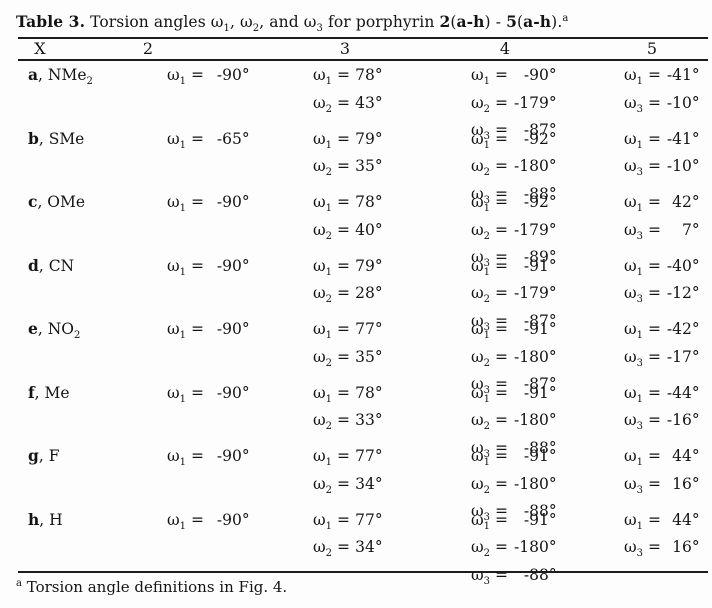  What do you see at coordinates (392, 143) in the screenshot?
I see `torsion-angle-line: ω1 = 79°` at bounding box center [392, 143].